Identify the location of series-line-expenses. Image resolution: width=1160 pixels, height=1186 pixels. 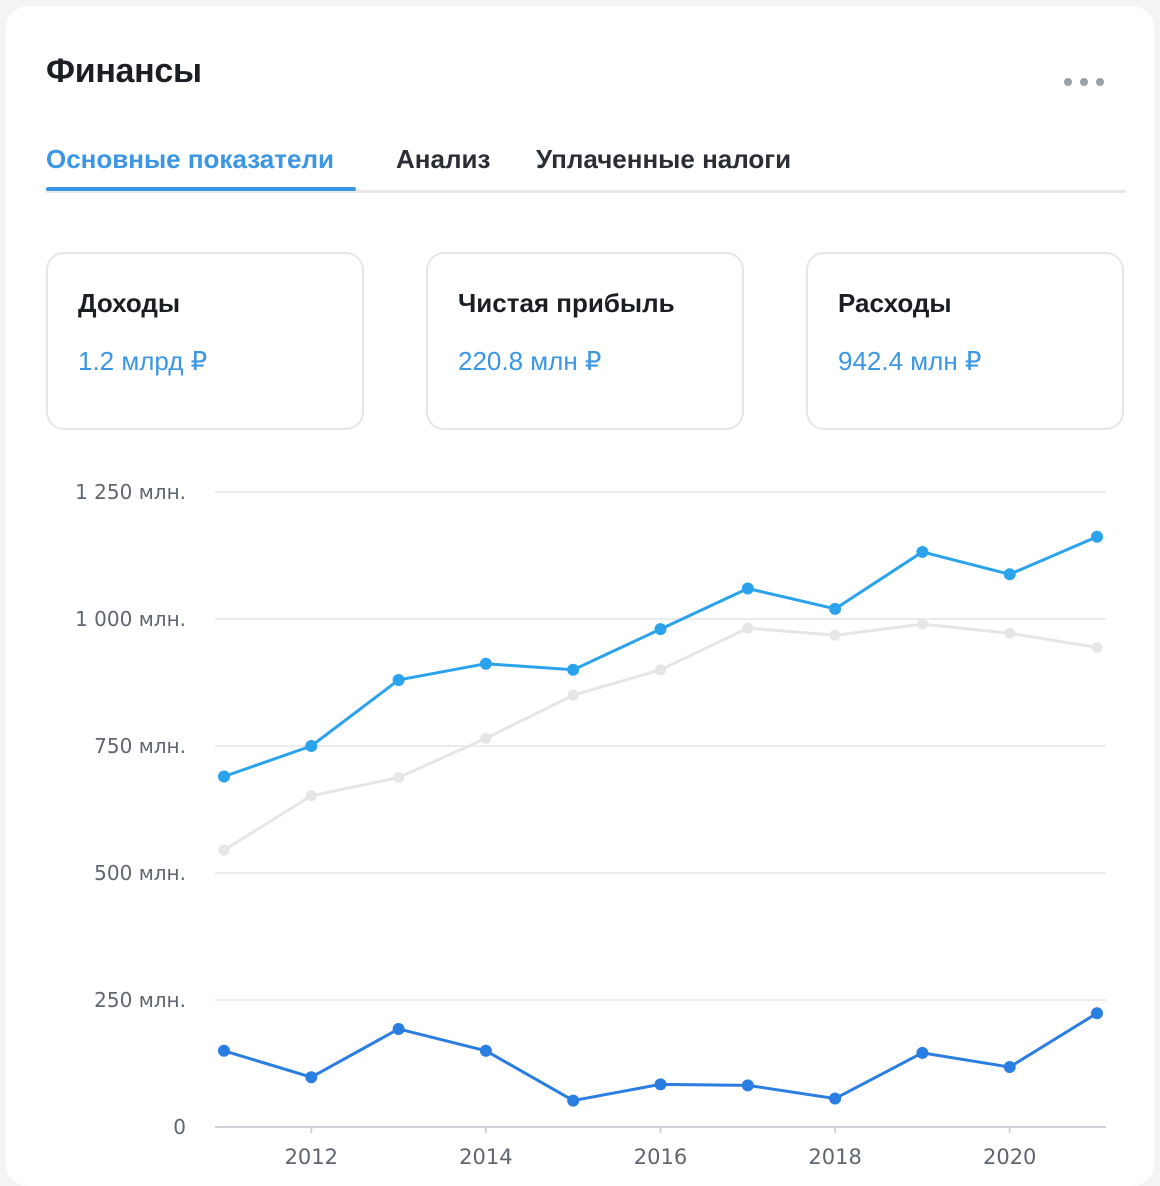
(660, 737).